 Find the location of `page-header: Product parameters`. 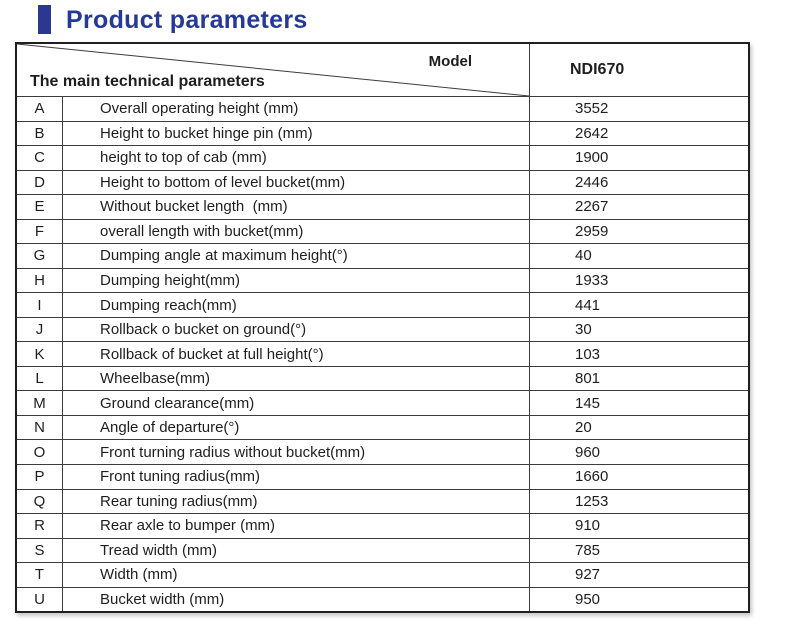

page-header: Product parameters is located at coordinates (173, 19).